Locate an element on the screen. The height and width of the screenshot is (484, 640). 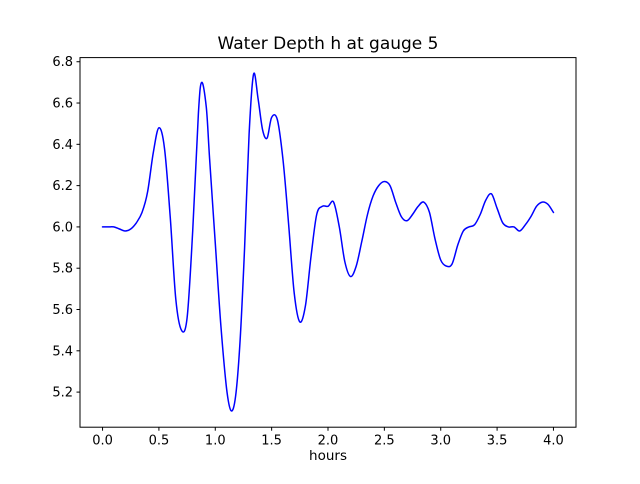
y-tick-label: 6.4 is located at coordinates (62, 145).